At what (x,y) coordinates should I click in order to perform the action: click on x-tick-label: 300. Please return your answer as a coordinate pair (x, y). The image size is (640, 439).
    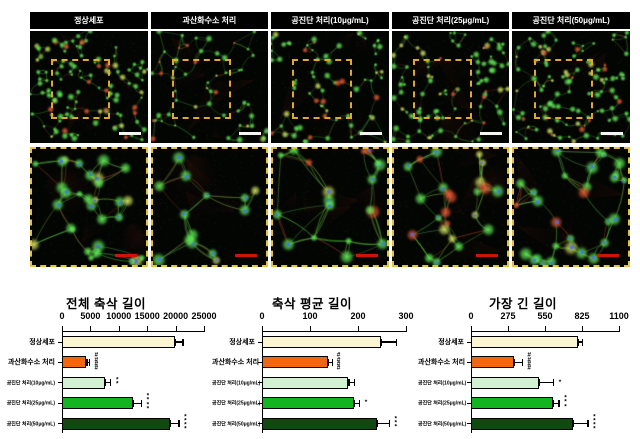
    Looking at the image, I should click on (406, 316).